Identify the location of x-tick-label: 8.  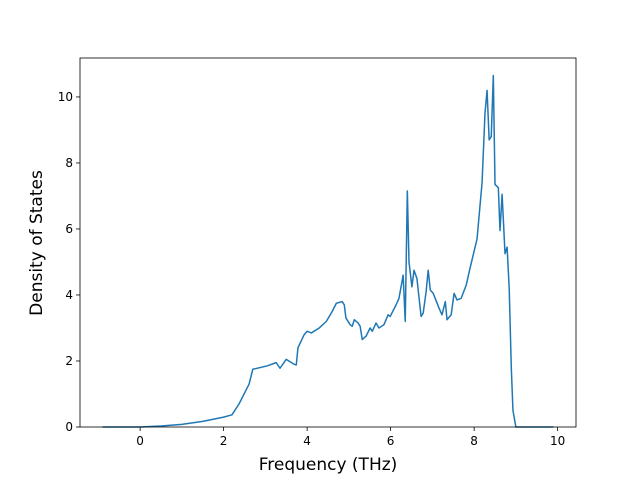
(474, 441).